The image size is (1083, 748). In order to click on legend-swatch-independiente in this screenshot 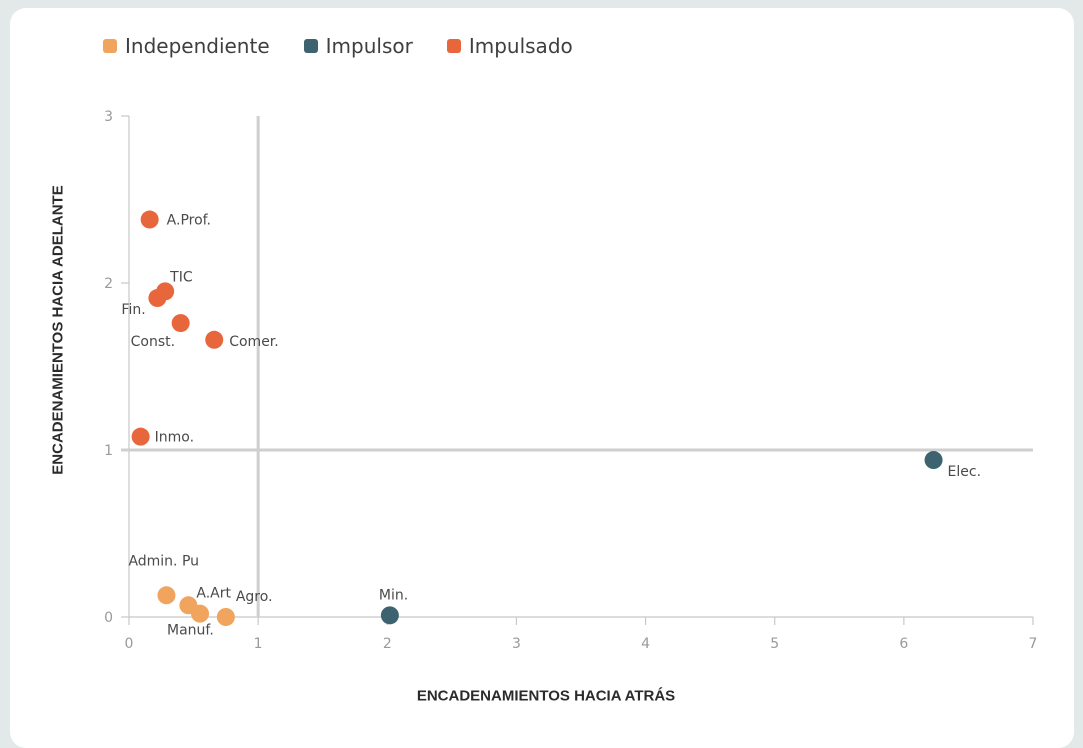, I will do `click(110, 46)`.